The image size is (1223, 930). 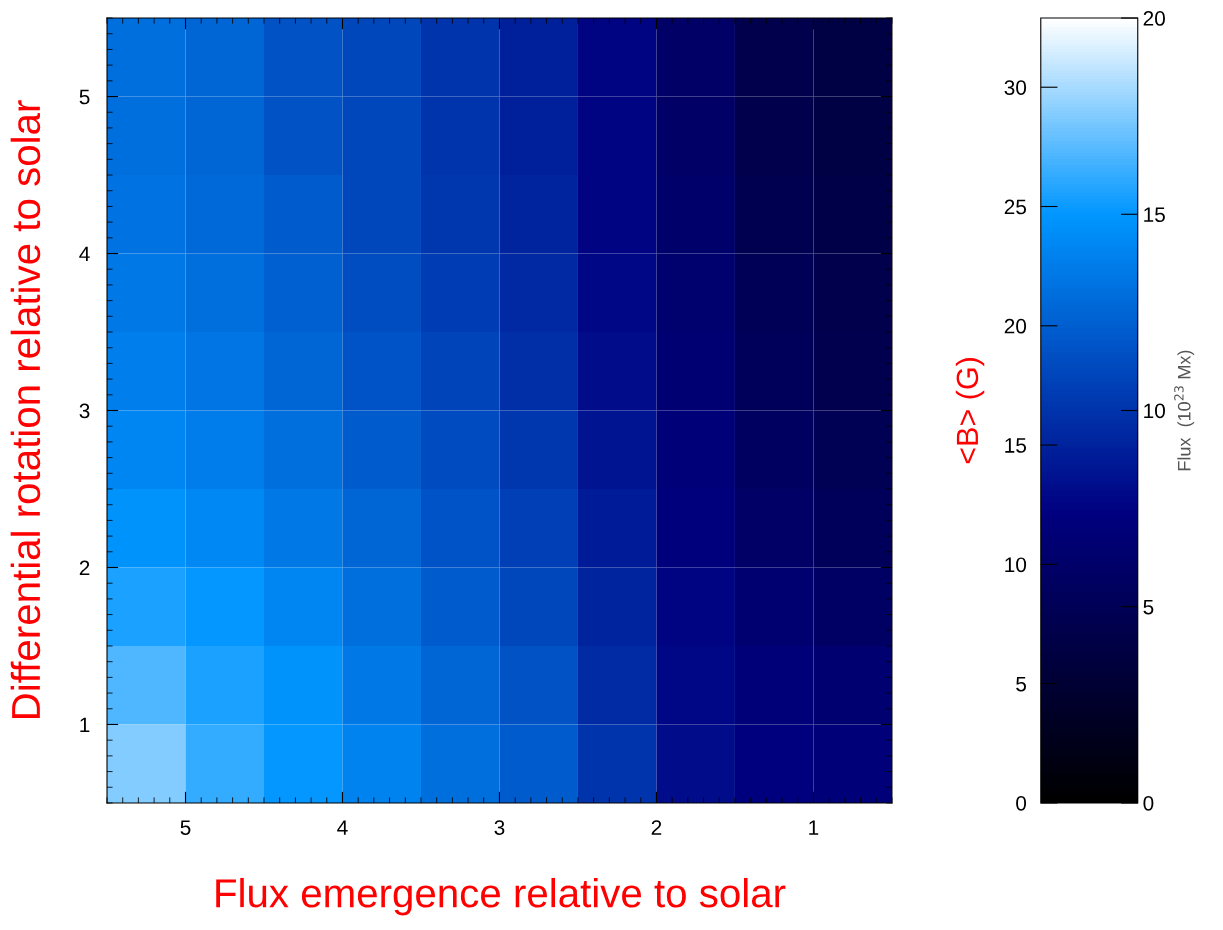 What do you see at coordinates (1148, 803) in the screenshot?
I see `color-bar-label: 0` at bounding box center [1148, 803].